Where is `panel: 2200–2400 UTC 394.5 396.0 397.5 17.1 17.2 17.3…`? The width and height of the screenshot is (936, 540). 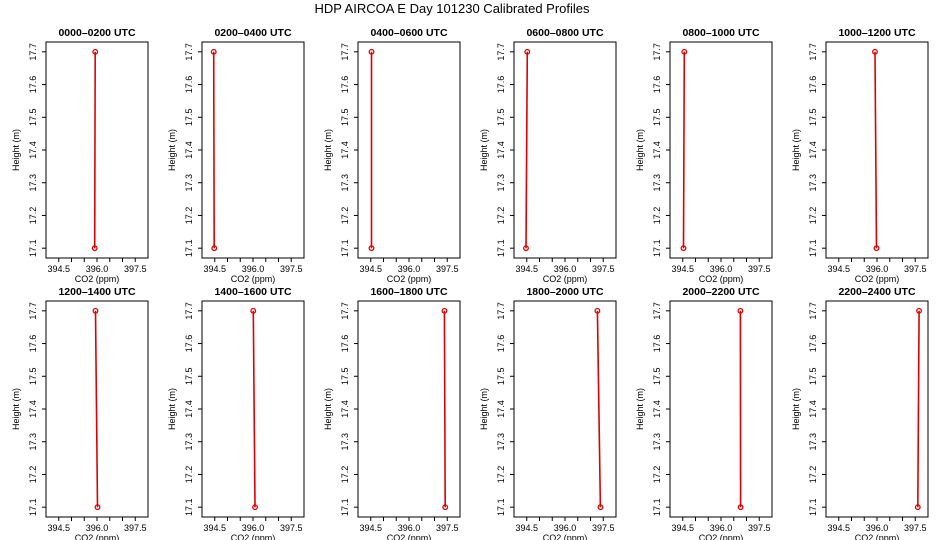 panel: 2200–2400 UTC 394.5 396.0 397.5 17.1 17.2 17.3… is located at coordinates (860, 413).